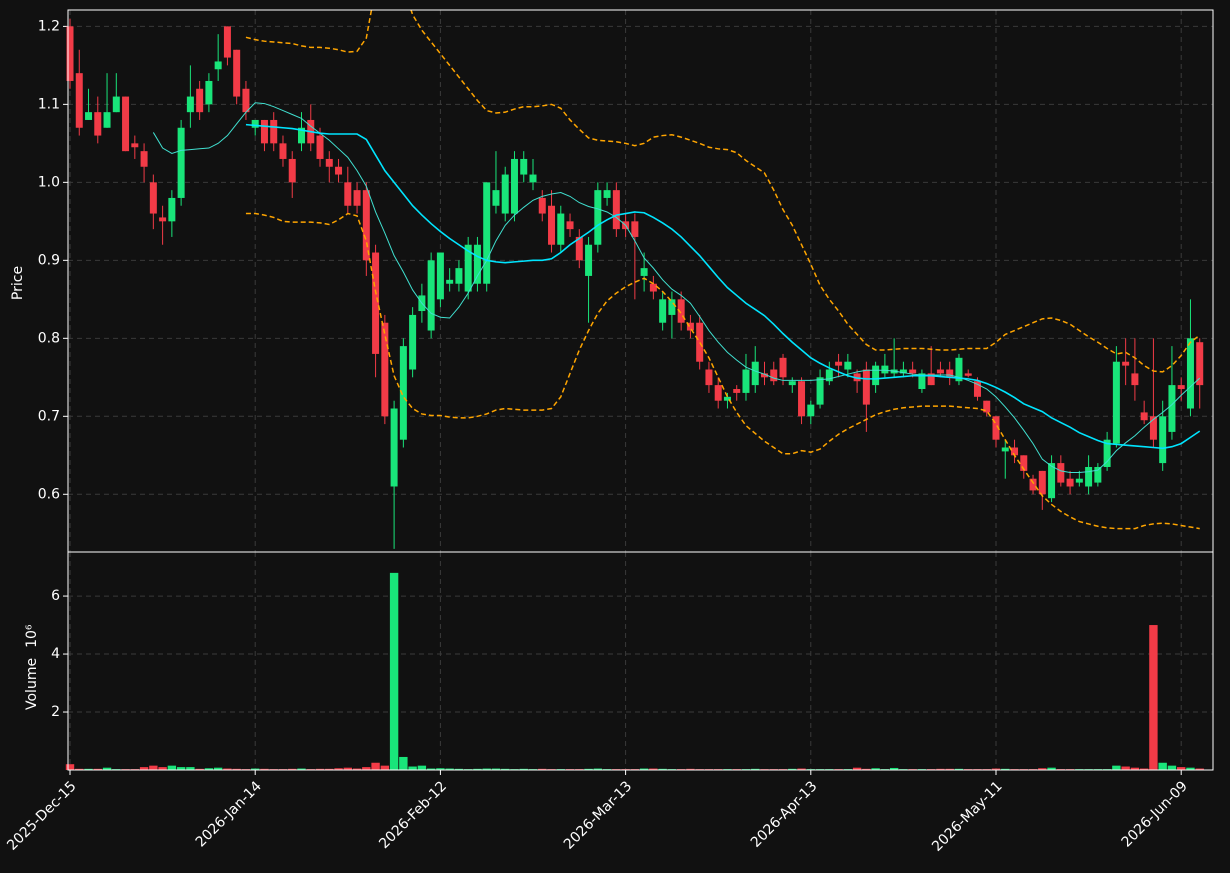  Describe the element at coordinates (49, 338) in the screenshot. I see `y-tick-label: 0.8` at that location.